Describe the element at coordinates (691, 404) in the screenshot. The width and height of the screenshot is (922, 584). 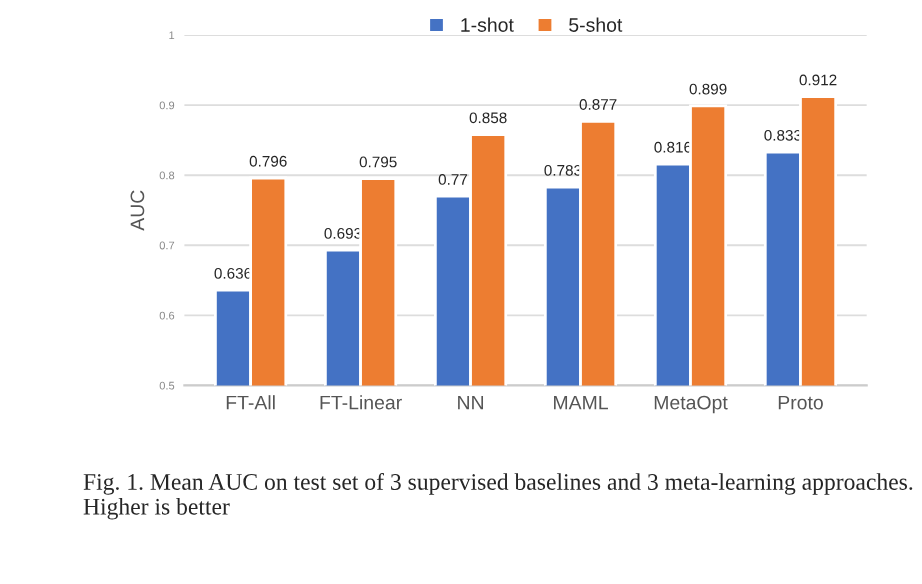
I see `x-tick-label: MetaOpt` at that location.